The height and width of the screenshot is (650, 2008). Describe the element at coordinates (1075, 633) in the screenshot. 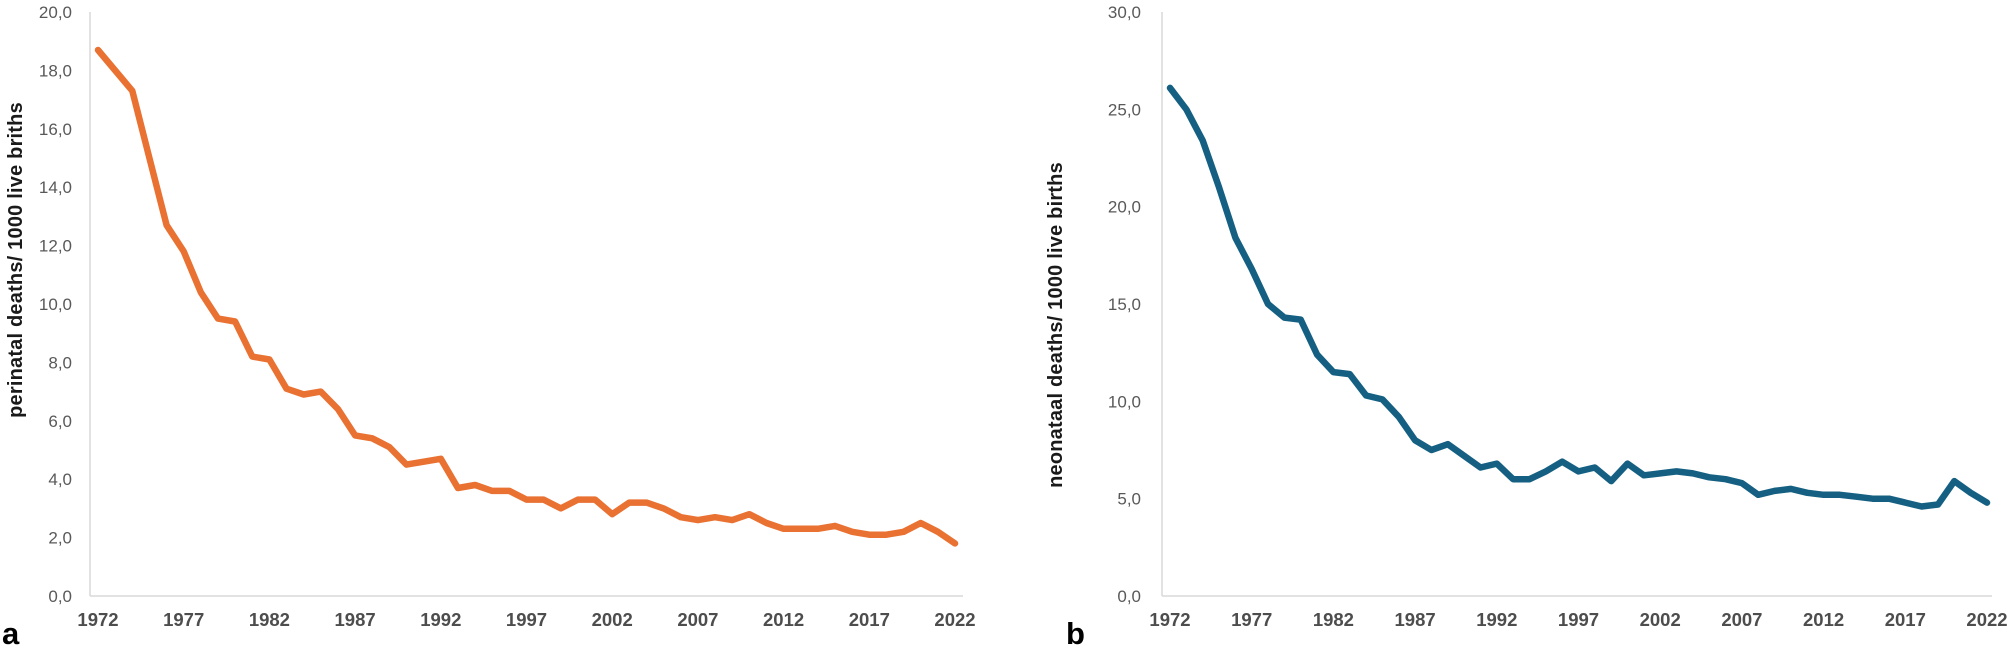

I see `panel-b-letter: b` at that location.